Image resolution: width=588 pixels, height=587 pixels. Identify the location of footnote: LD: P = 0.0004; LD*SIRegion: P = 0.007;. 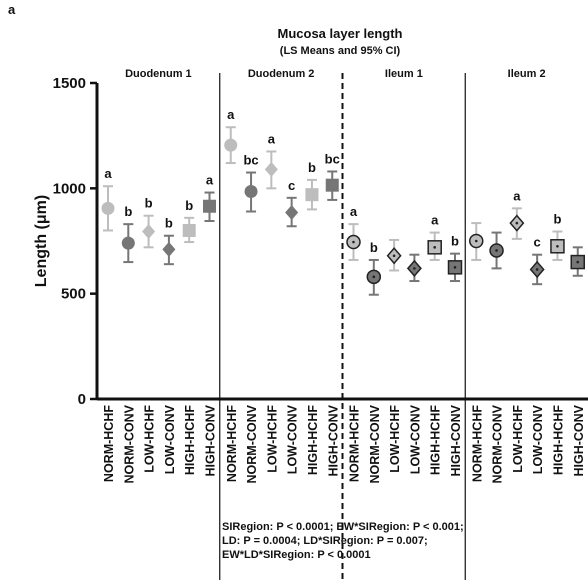
(325, 541).